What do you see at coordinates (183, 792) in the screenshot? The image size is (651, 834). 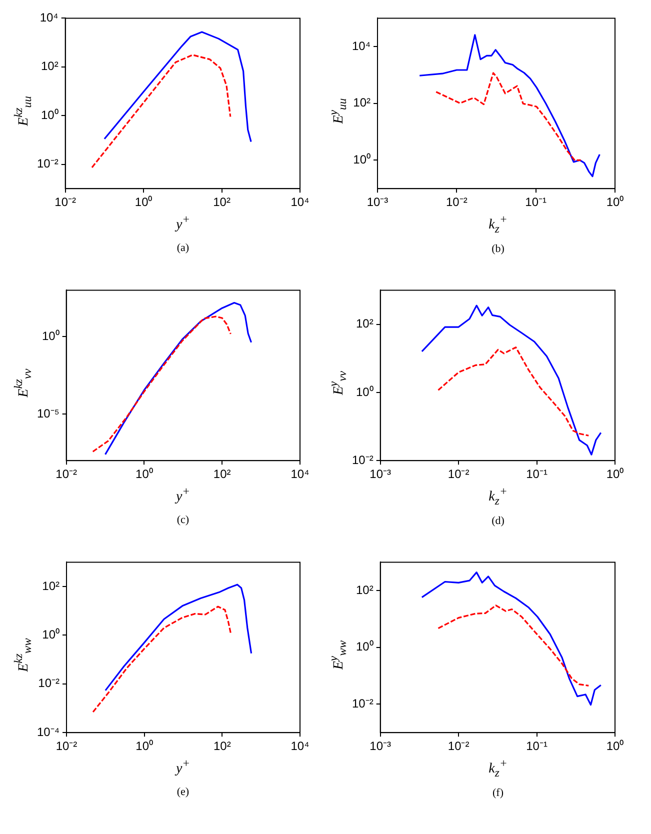 I see `text: (e)` at bounding box center [183, 792].